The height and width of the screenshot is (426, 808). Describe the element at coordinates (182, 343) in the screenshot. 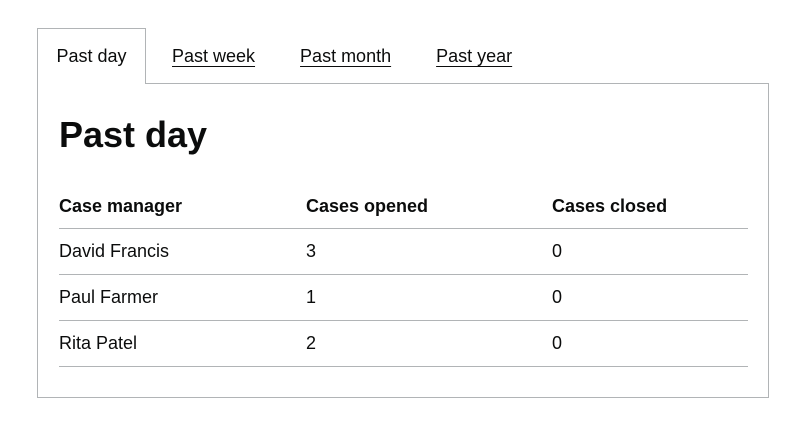

I see `case-manager-cell: Rita Patel` at that location.